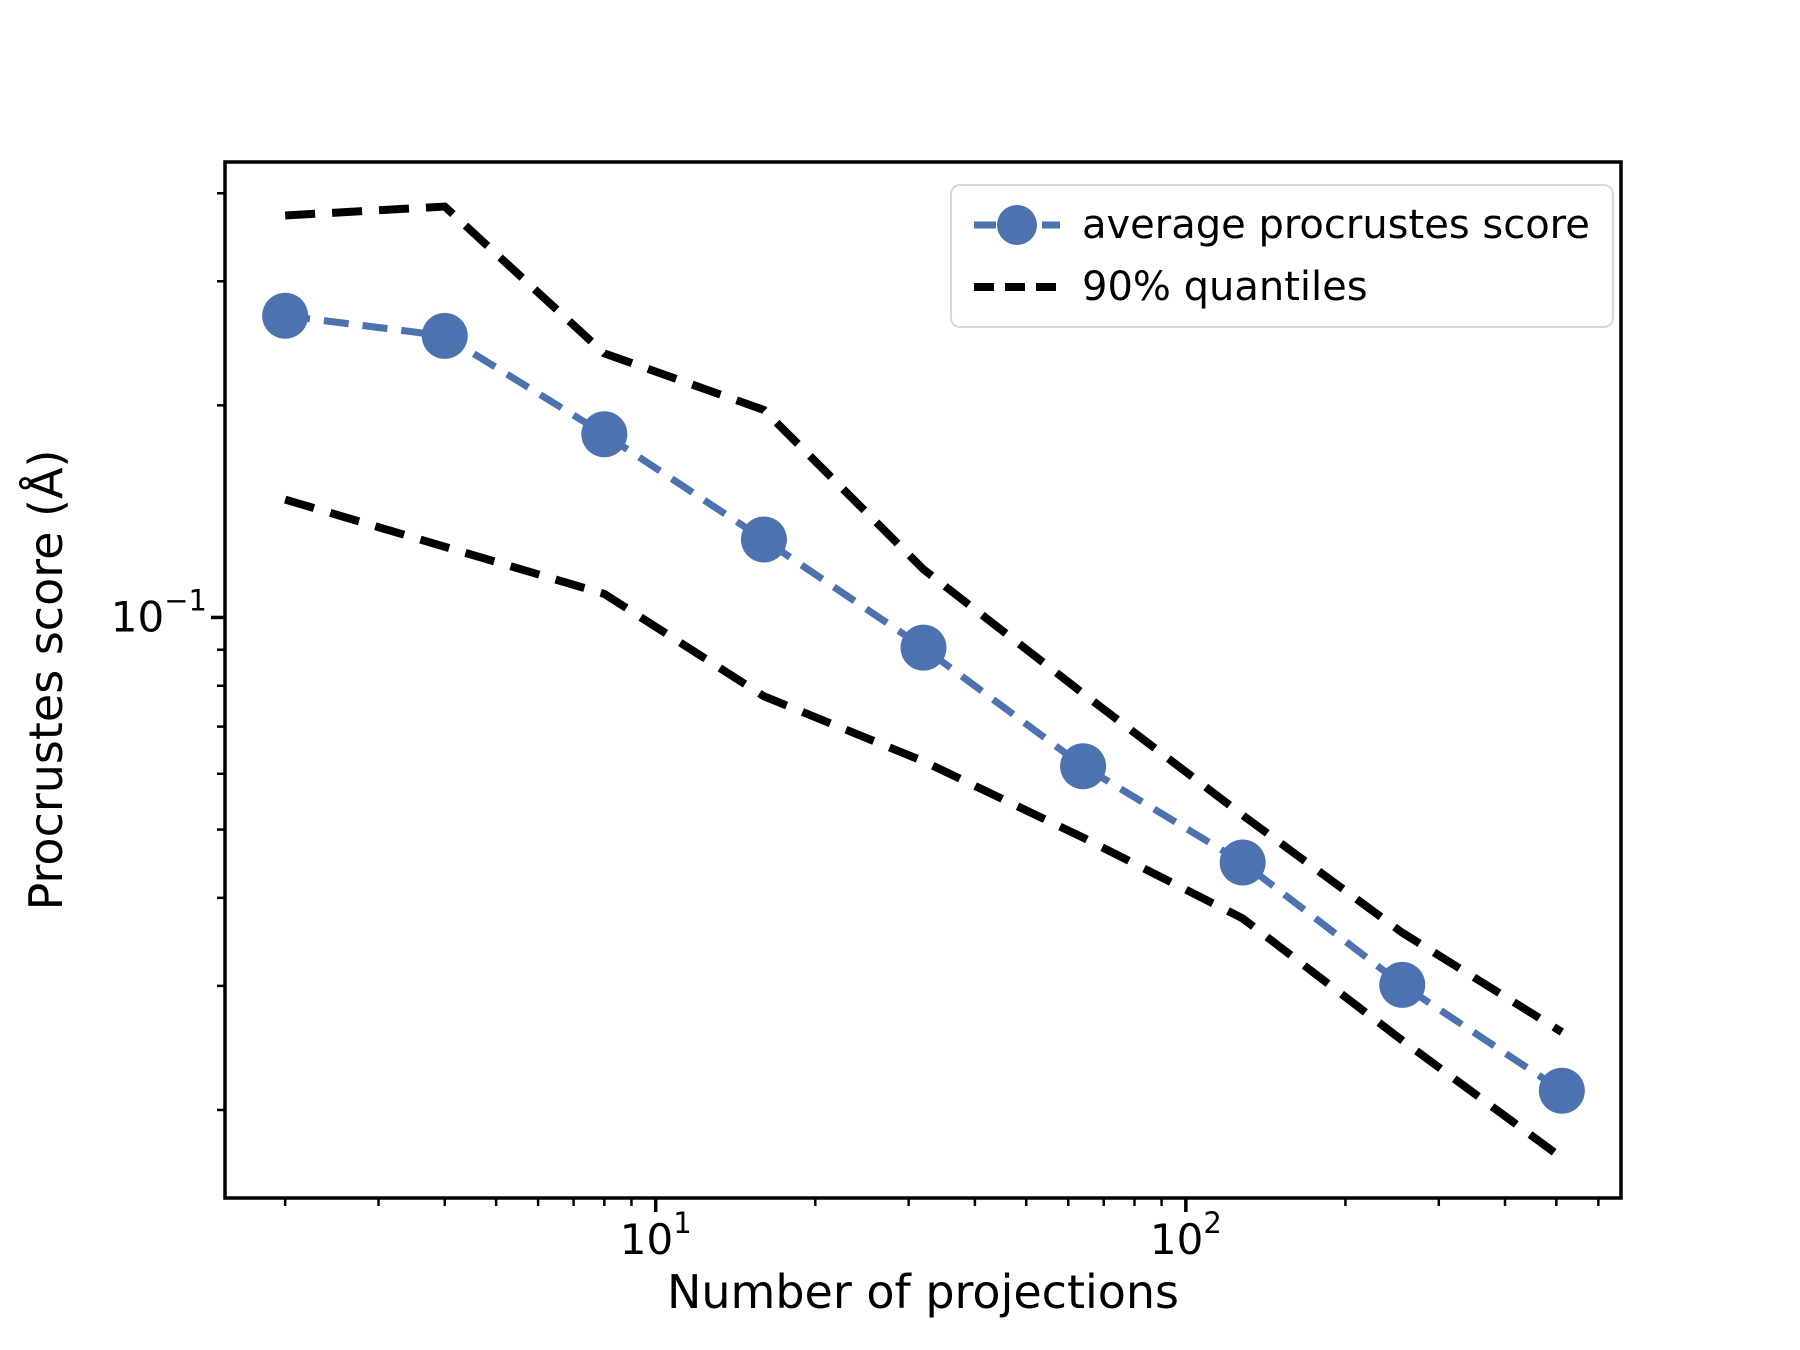 The width and height of the screenshot is (1800, 1350). What do you see at coordinates (1186, 1235) in the screenshot?
I see `tick-label: 10²` at bounding box center [1186, 1235].